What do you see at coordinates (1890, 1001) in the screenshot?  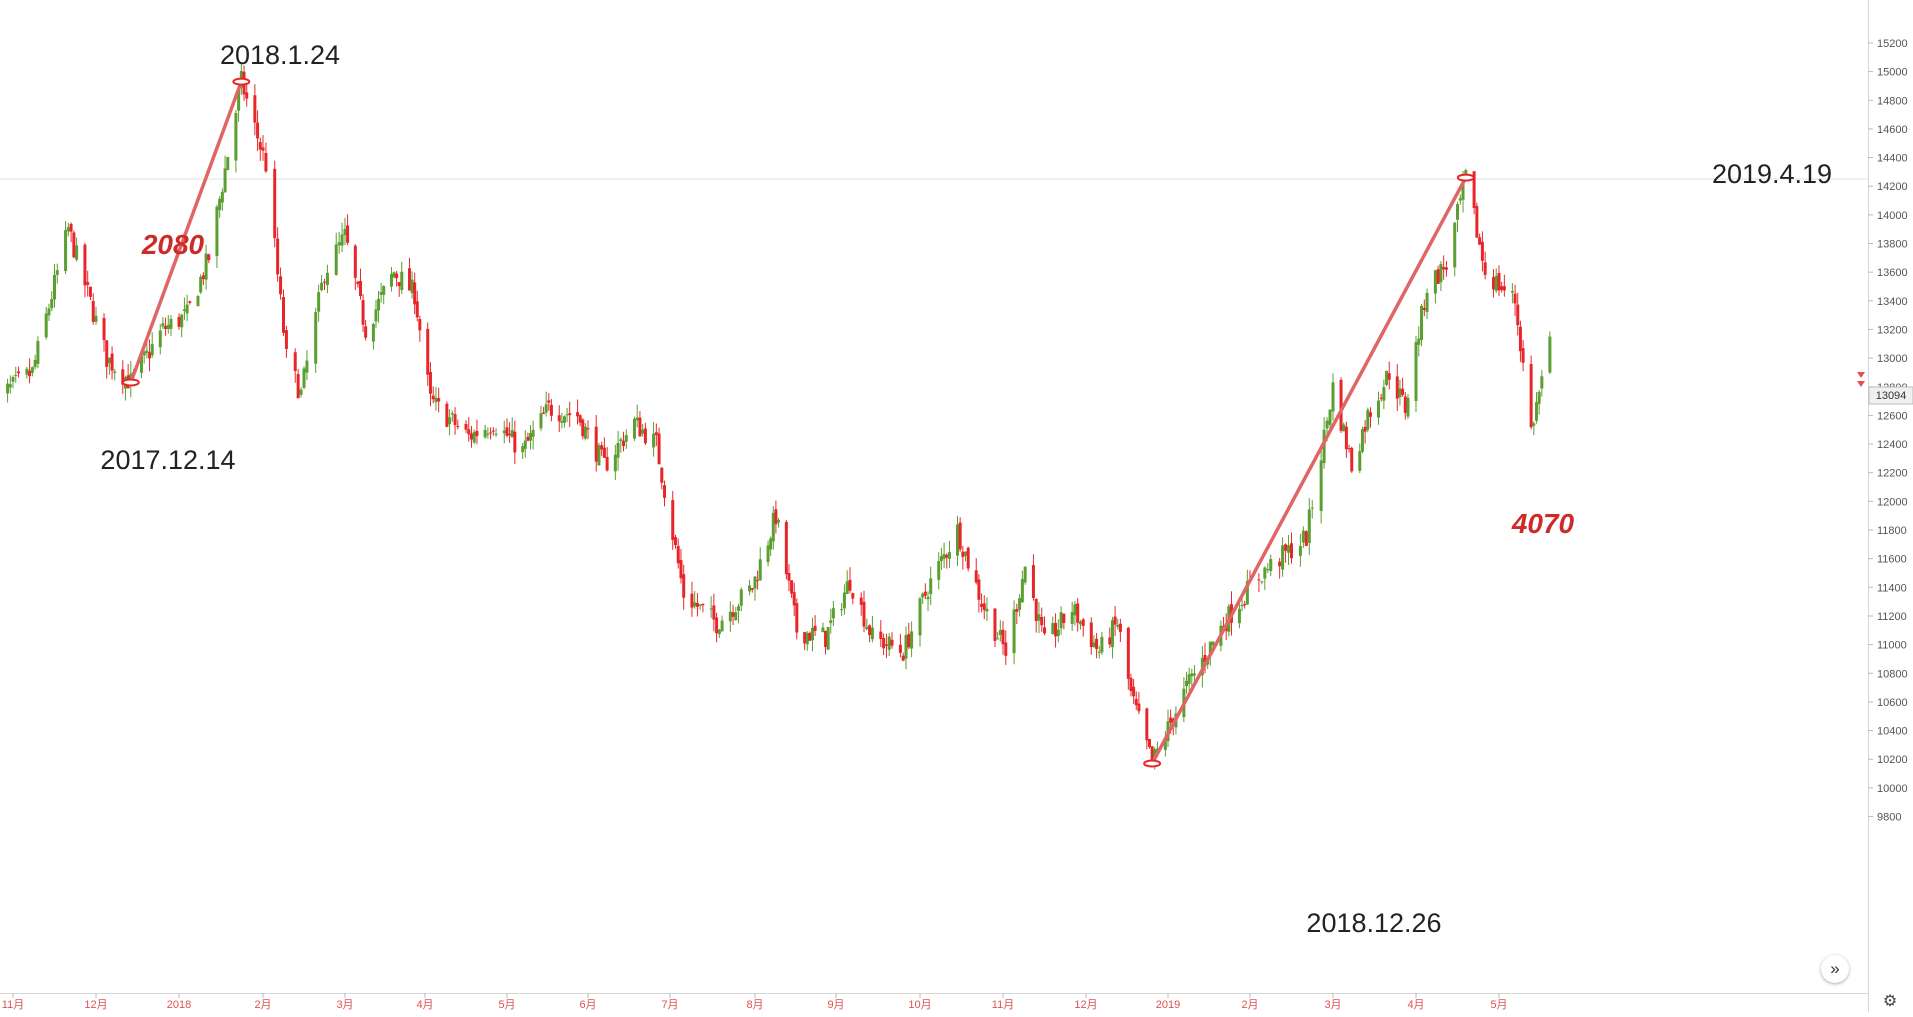 I see `chart-settings-button: ⚙` at bounding box center [1890, 1001].